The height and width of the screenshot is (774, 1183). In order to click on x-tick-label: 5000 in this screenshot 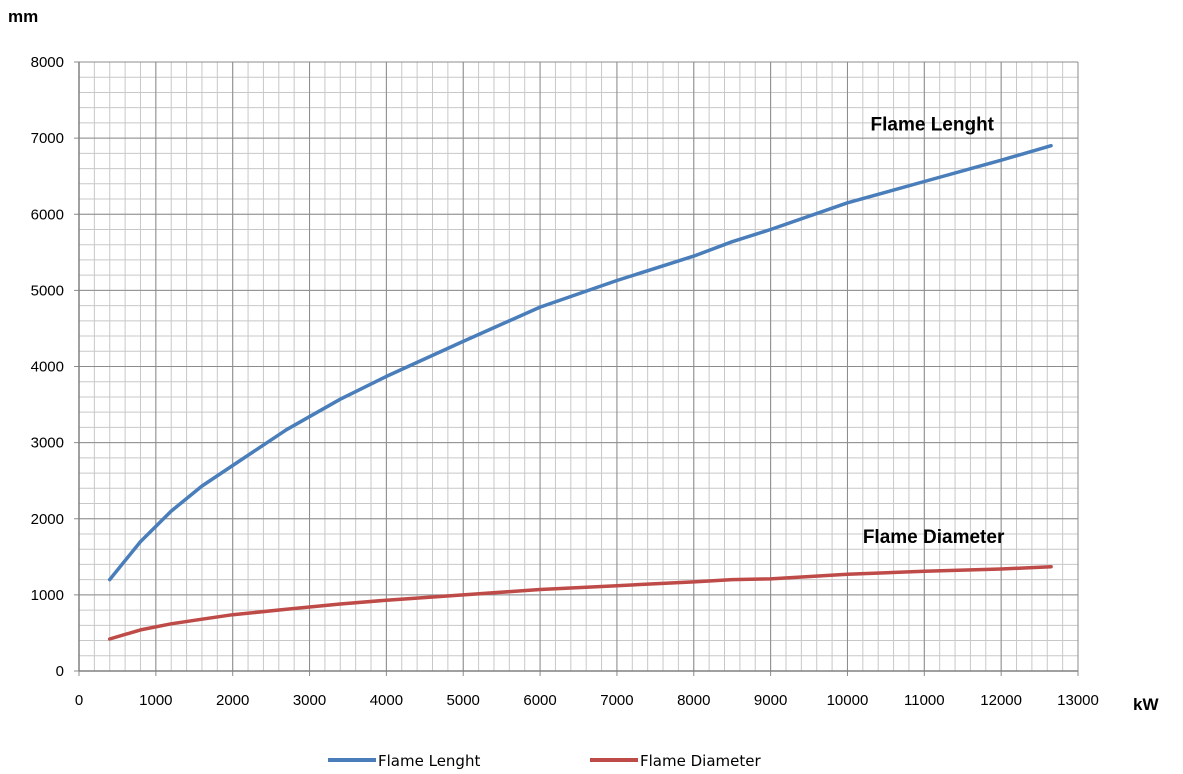, I will do `click(463, 700)`.